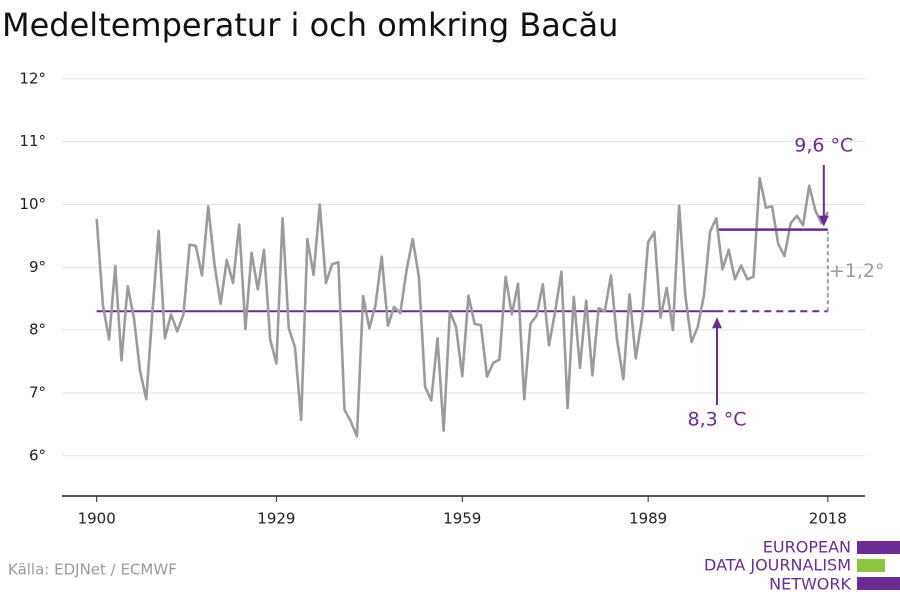 The image size is (900, 600). Describe the element at coordinates (32, 204) in the screenshot. I see `y-tick-label: 10°` at that location.